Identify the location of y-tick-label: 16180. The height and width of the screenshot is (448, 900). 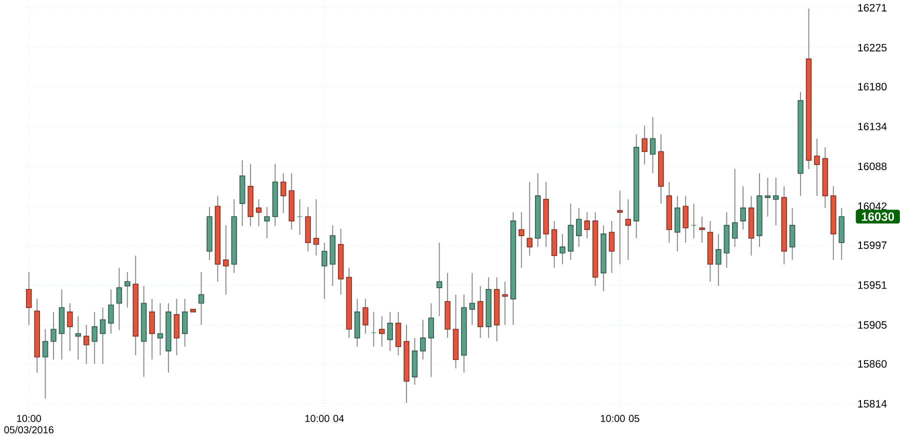
(872, 86).